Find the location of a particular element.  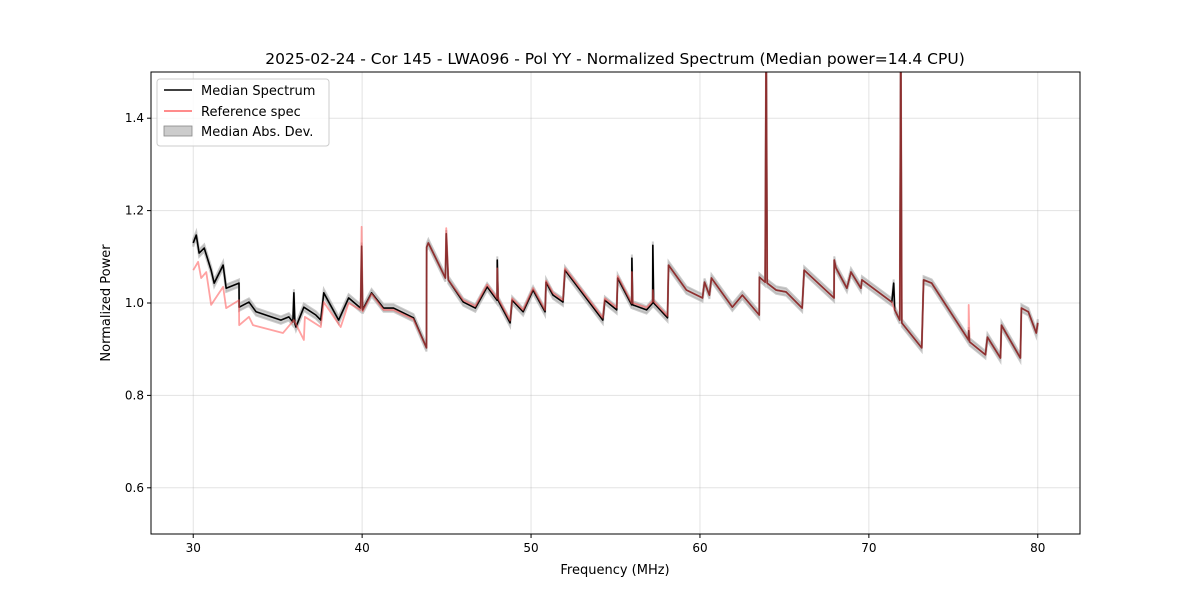

y-tick-label: 0.6 is located at coordinates (134, 488).